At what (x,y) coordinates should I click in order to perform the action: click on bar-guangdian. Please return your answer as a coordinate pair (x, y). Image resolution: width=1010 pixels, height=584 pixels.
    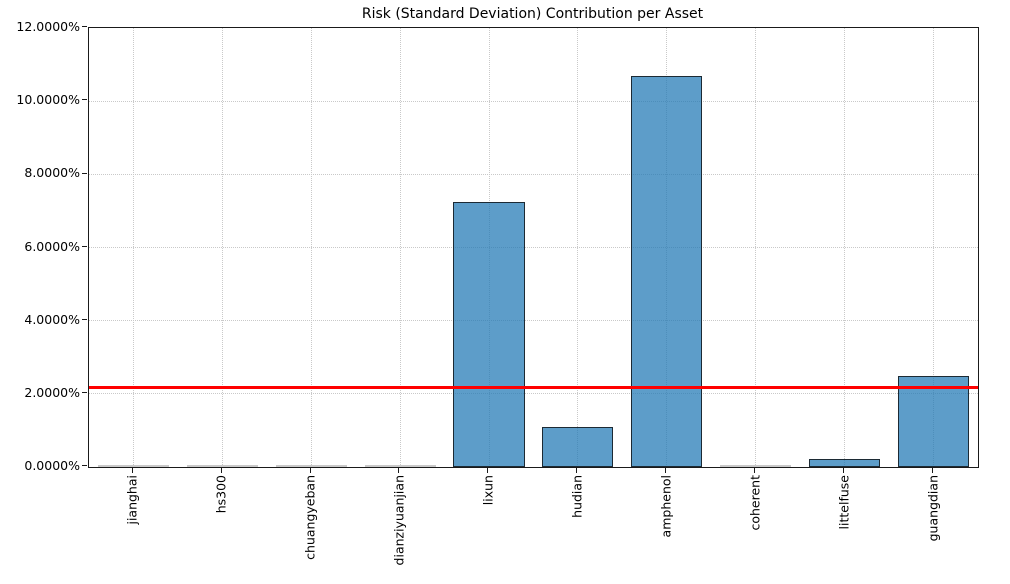
    Looking at the image, I should click on (933, 421).